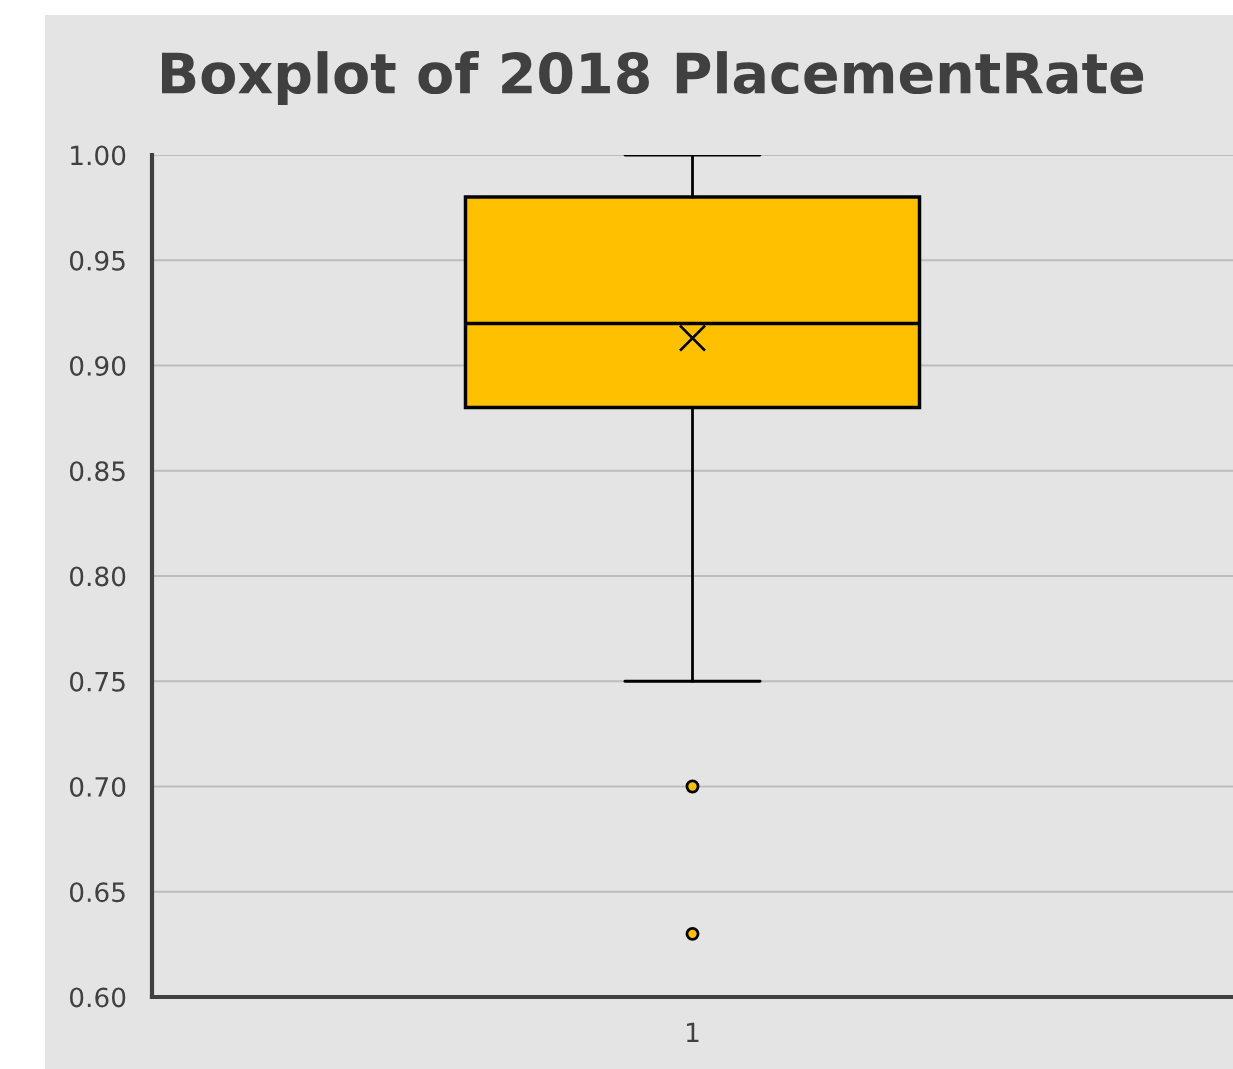 Image resolution: width=1233 pixels, height=1069 pixels. I want to click on y-tick-label: 0.90, so click(97, 365).